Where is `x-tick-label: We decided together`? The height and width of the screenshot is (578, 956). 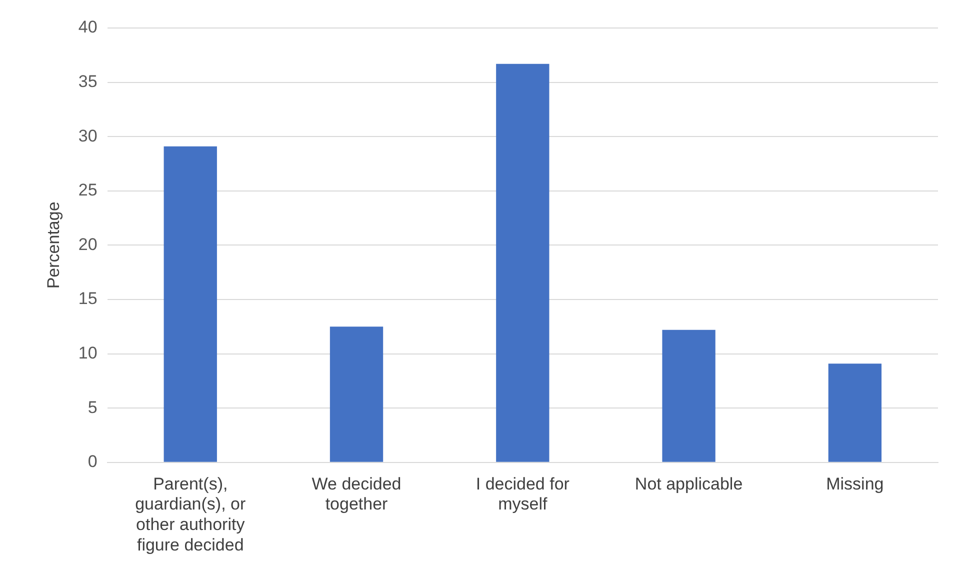 x-tick-label: We decided together is located at coordinates (357, 494).